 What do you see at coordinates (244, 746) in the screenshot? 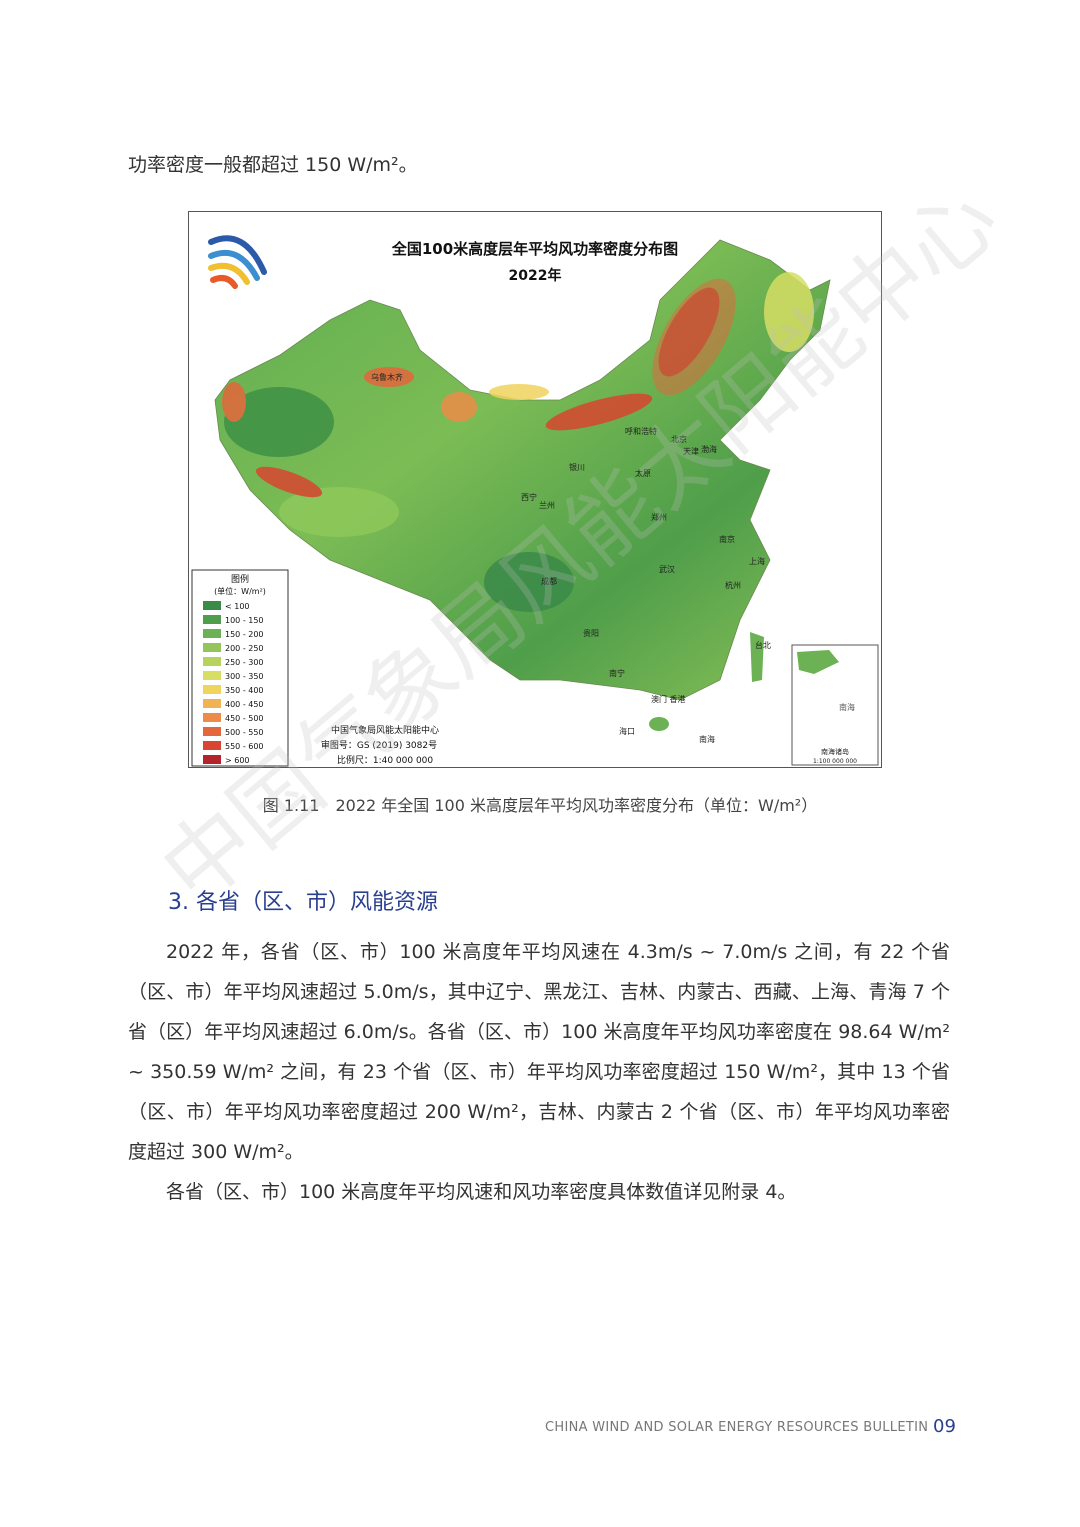
I see `legend-label: 550 - 600` at bounding box center [244, 746].